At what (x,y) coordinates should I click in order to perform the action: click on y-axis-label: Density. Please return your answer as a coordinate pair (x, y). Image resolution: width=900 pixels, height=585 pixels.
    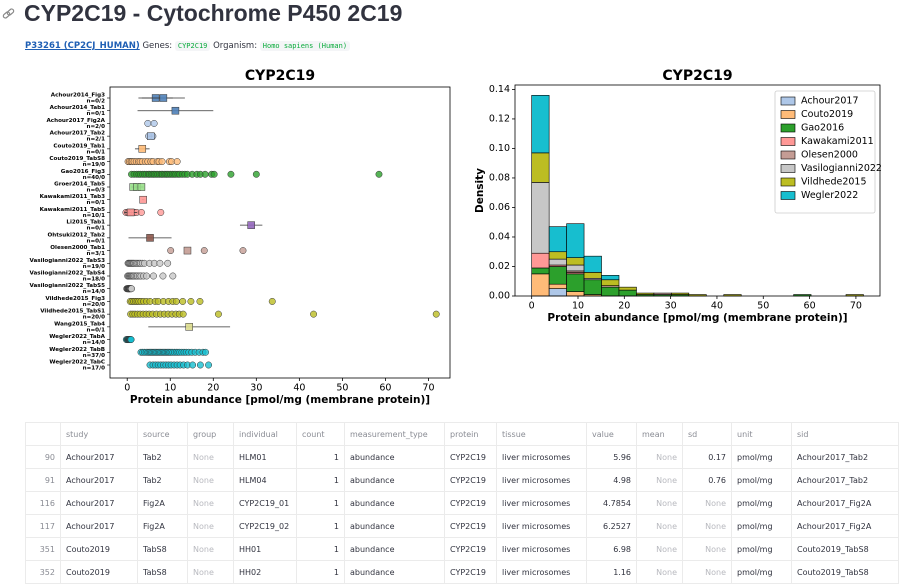
    Looking at the image, I should click on (480, 190).